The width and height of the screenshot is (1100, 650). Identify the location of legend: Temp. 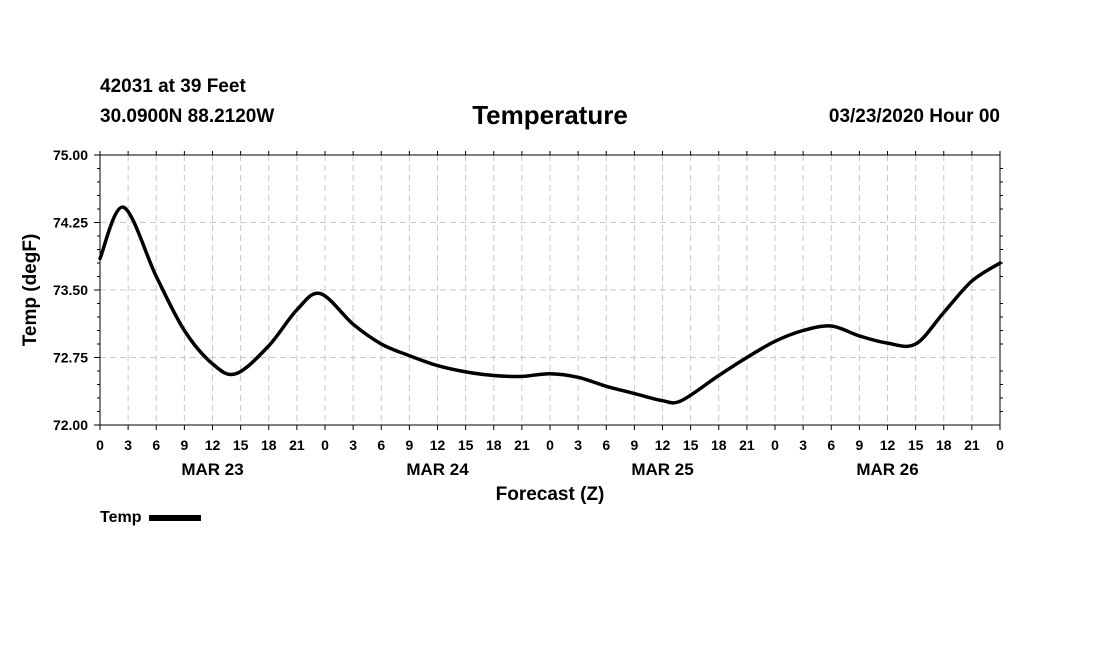
(151, 518).